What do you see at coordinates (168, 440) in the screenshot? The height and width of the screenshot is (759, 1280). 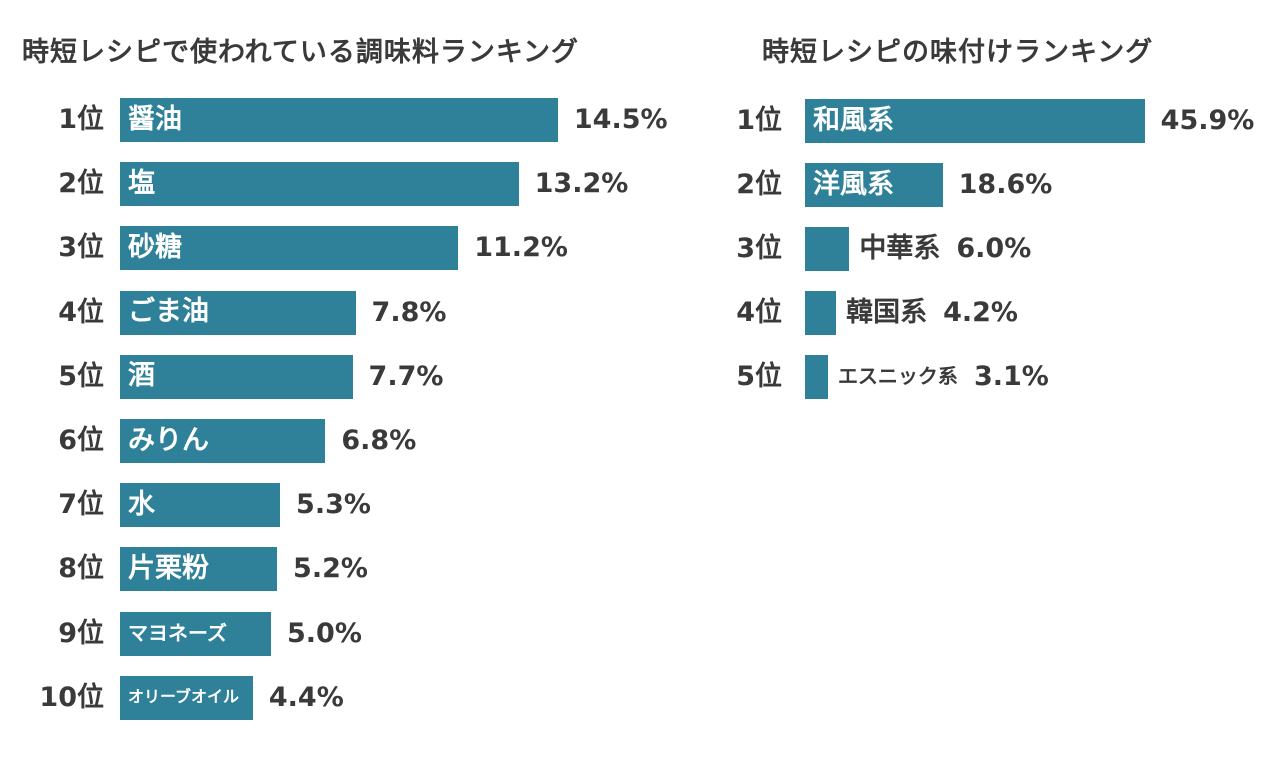 I see `category-label: みりん` at bounding box center [168, 440].